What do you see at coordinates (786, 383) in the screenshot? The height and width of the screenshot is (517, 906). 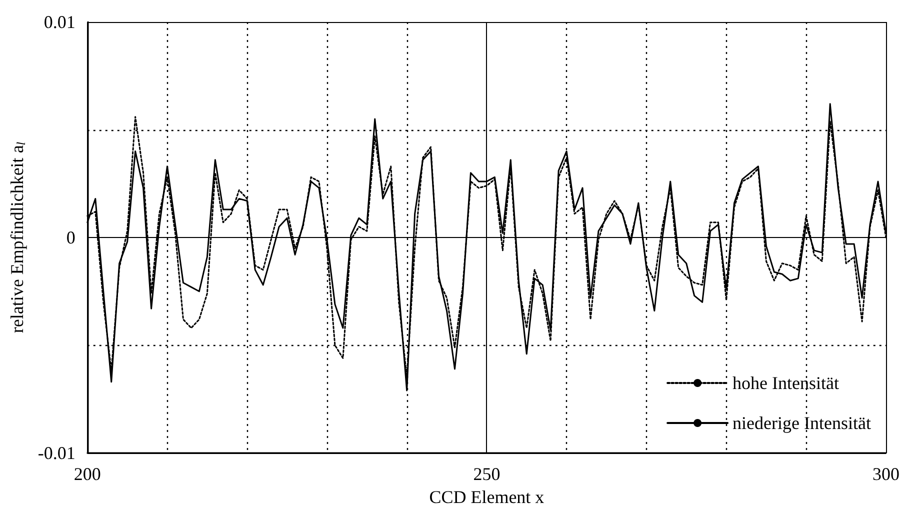 I see `legend-label: hohe Intensität` at bounding box center [786, 383].